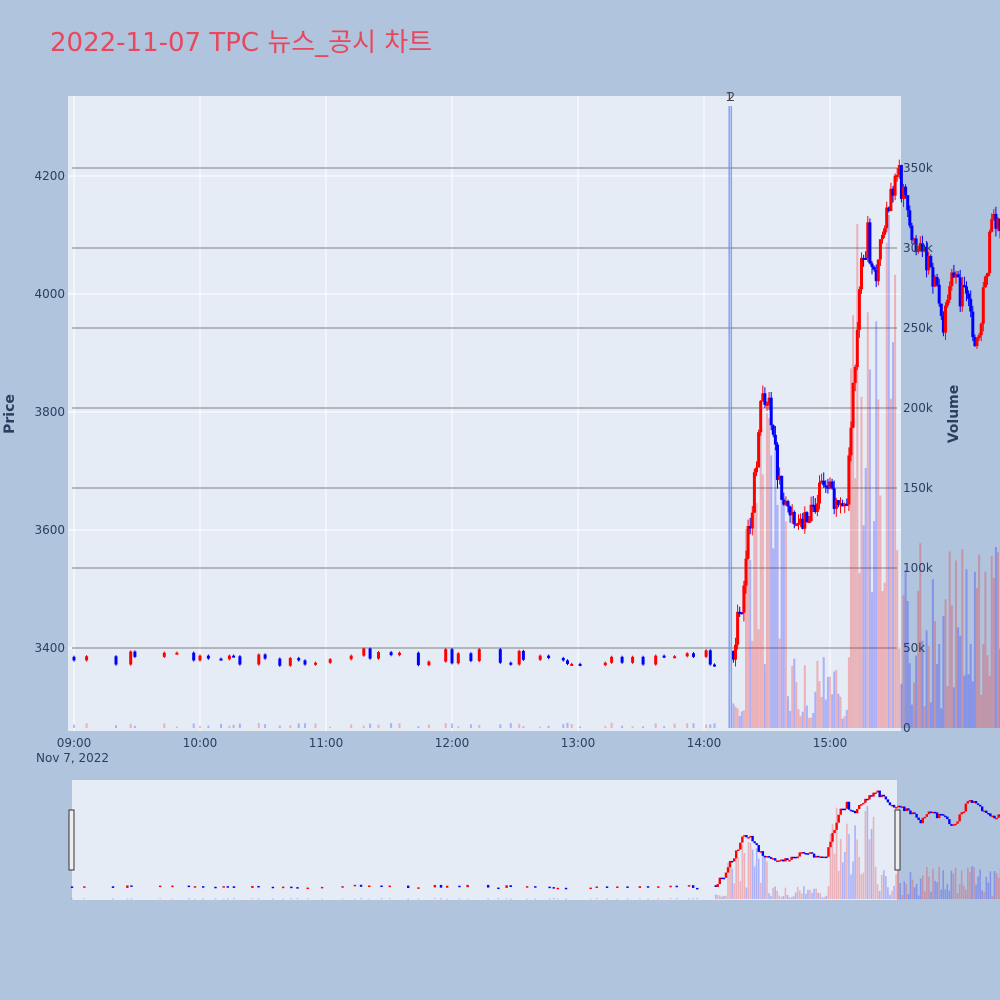  What do you see at coordinates (74, 743) in the screenshot?
I see `x-tick-label: 09:00` at bounding box center [74, 743].